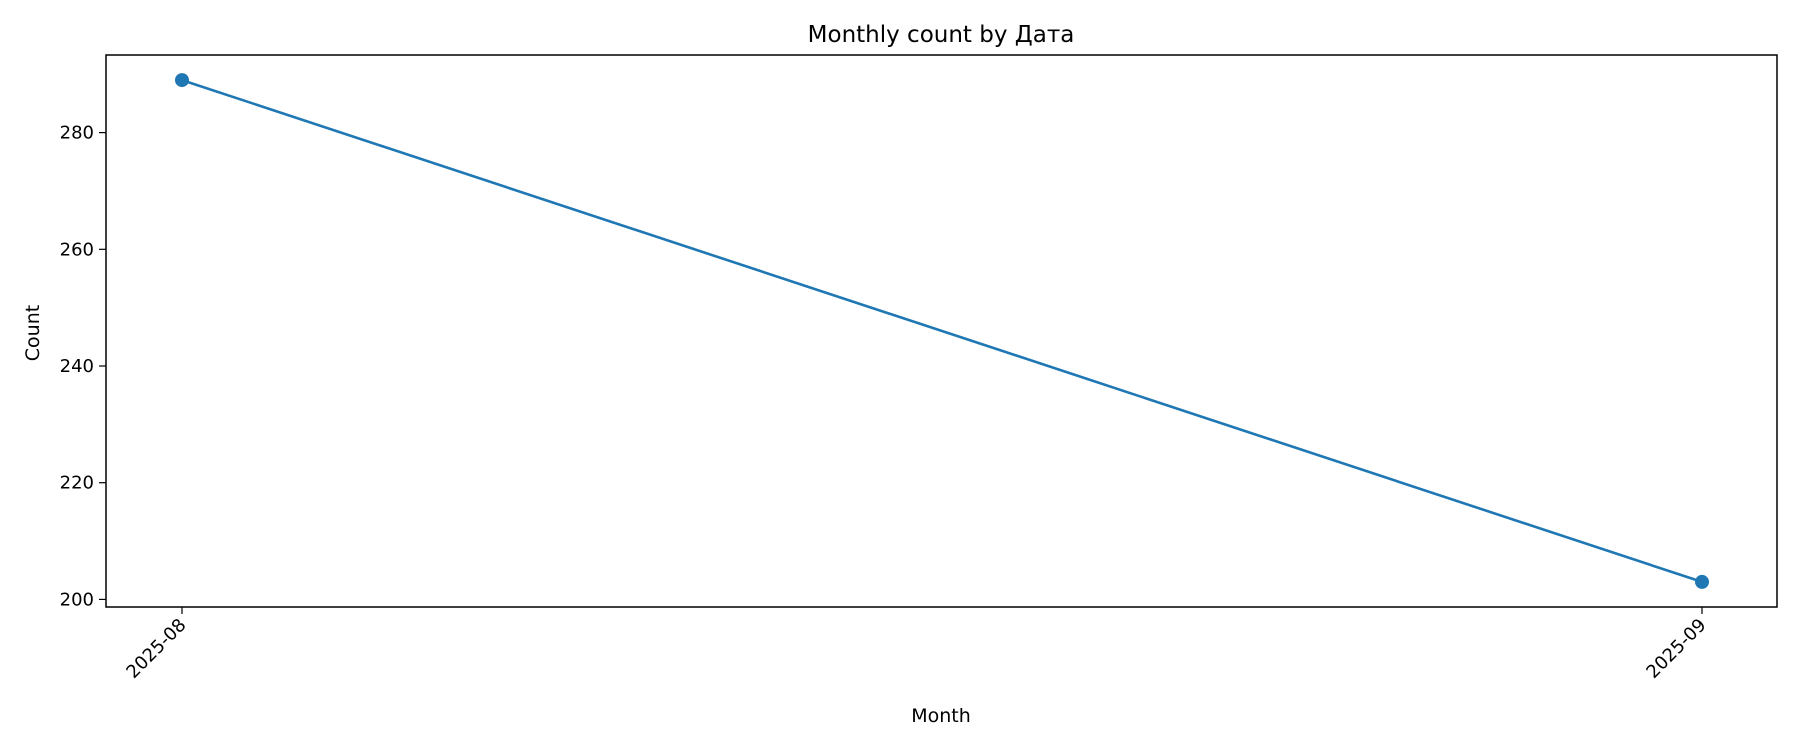 The height and width of the screenshot is (754, 1800). What do you see at coordinates (33, 333) in the screenshot?
I see `y-axis-label: Count` at bounding box center [33, 333].